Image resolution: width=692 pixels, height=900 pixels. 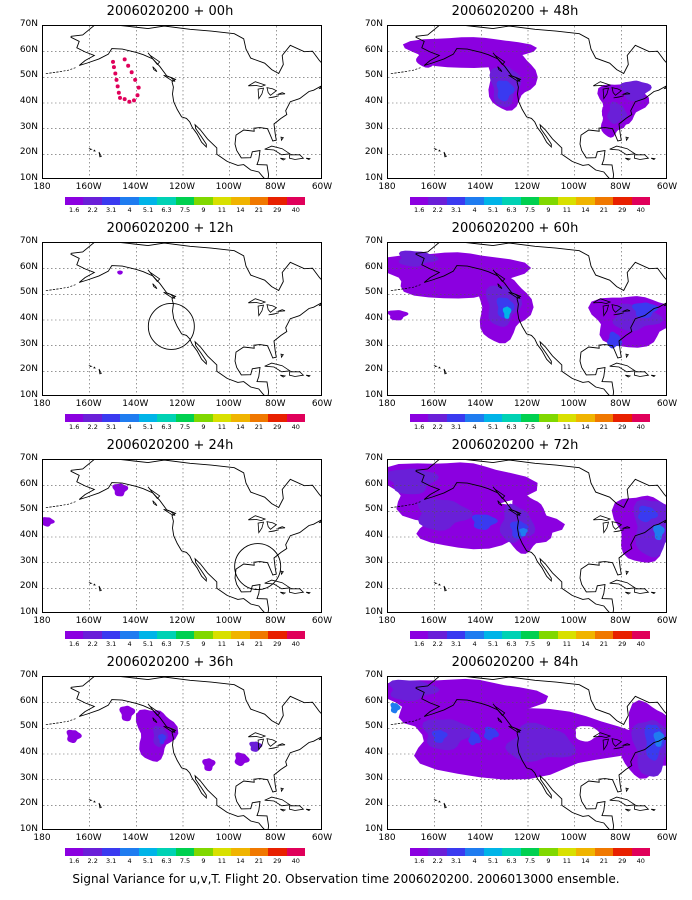 I want to click on panel-title: 2006020200 + 84h, so click(x=515, y=662).